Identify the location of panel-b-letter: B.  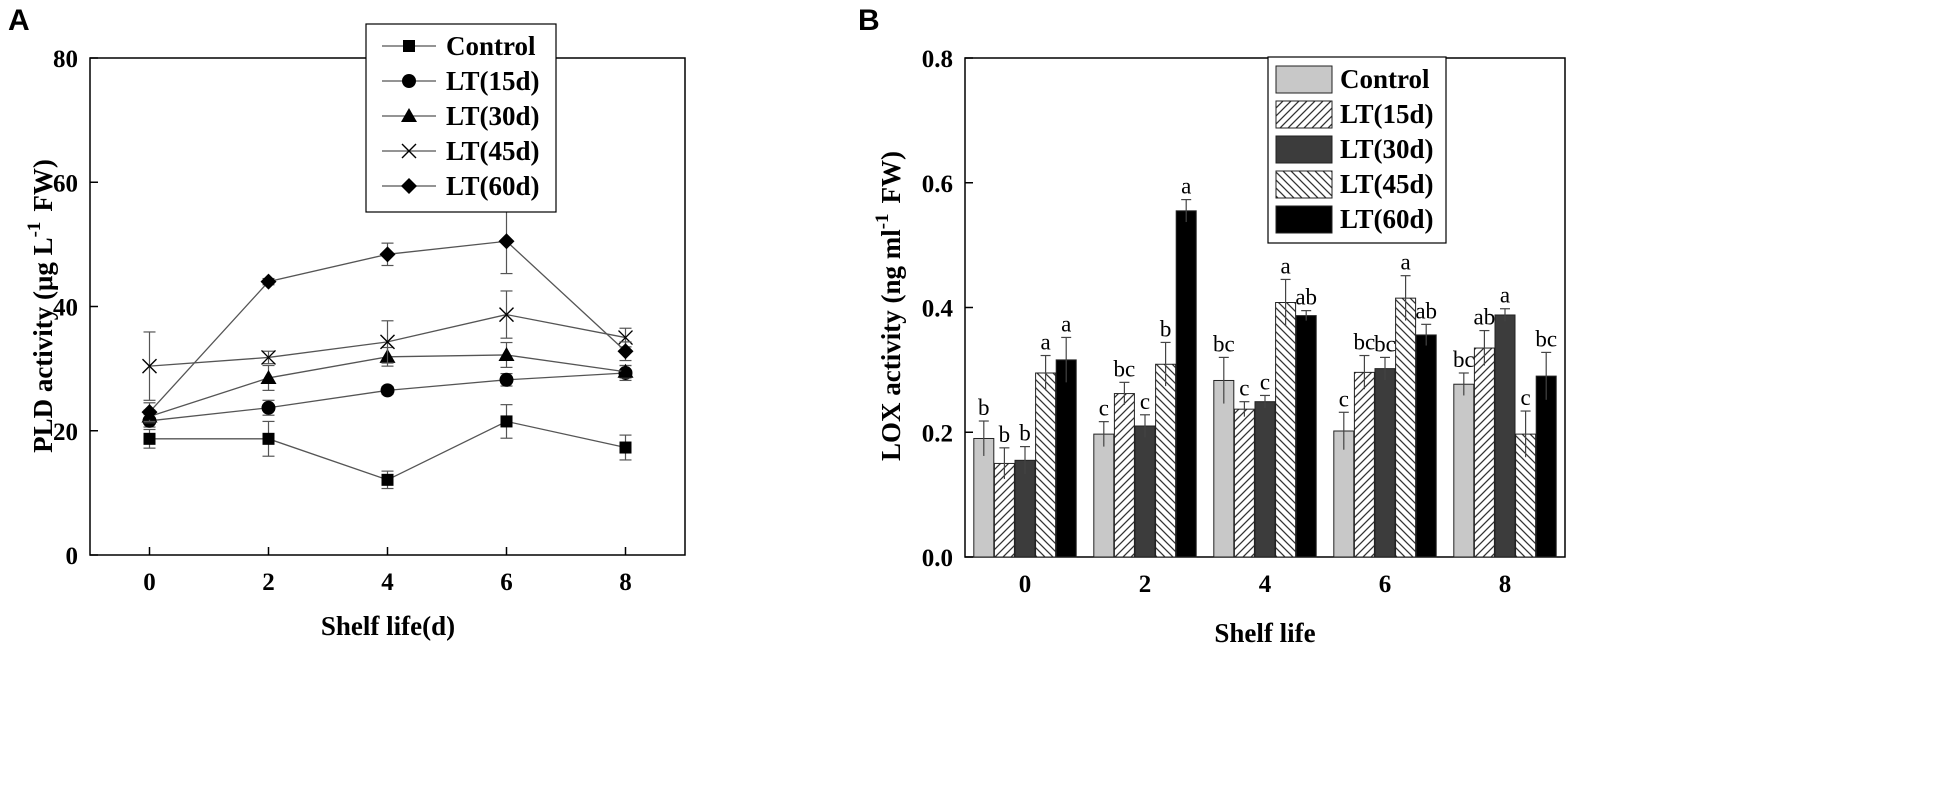
(869, 20).